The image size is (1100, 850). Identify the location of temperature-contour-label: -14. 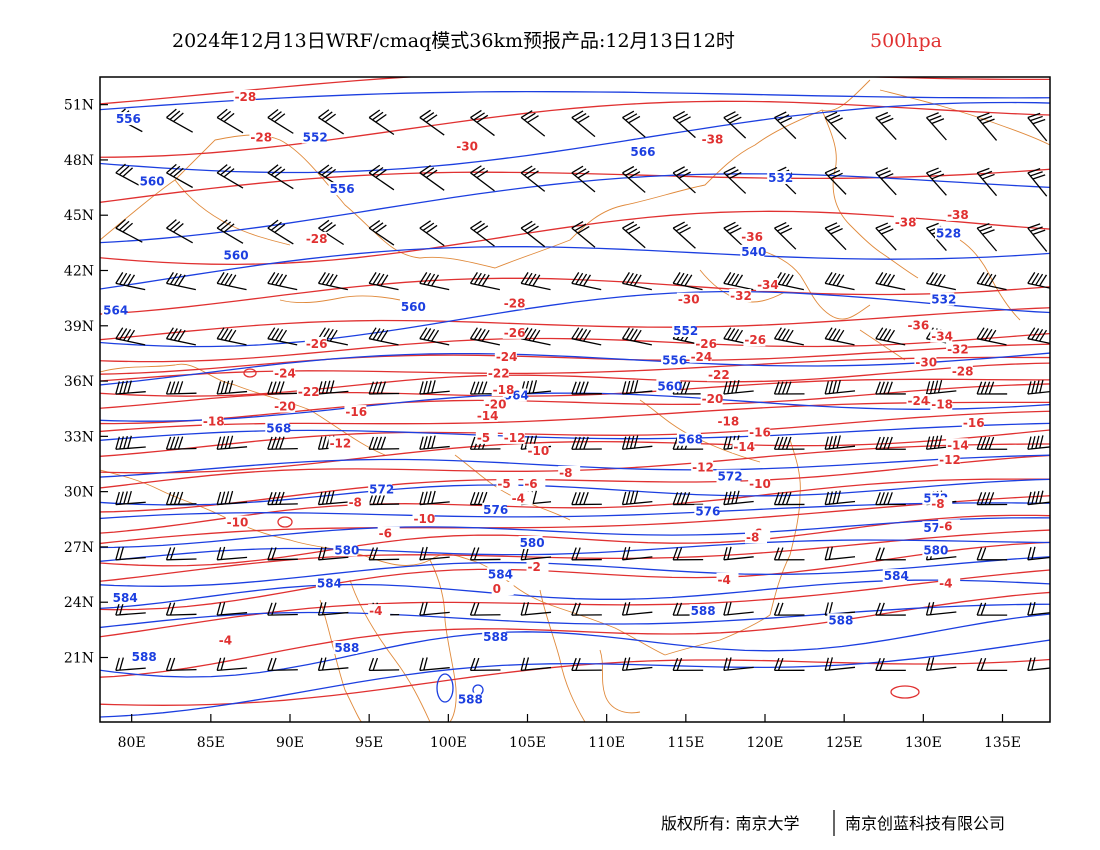
(958, 445).